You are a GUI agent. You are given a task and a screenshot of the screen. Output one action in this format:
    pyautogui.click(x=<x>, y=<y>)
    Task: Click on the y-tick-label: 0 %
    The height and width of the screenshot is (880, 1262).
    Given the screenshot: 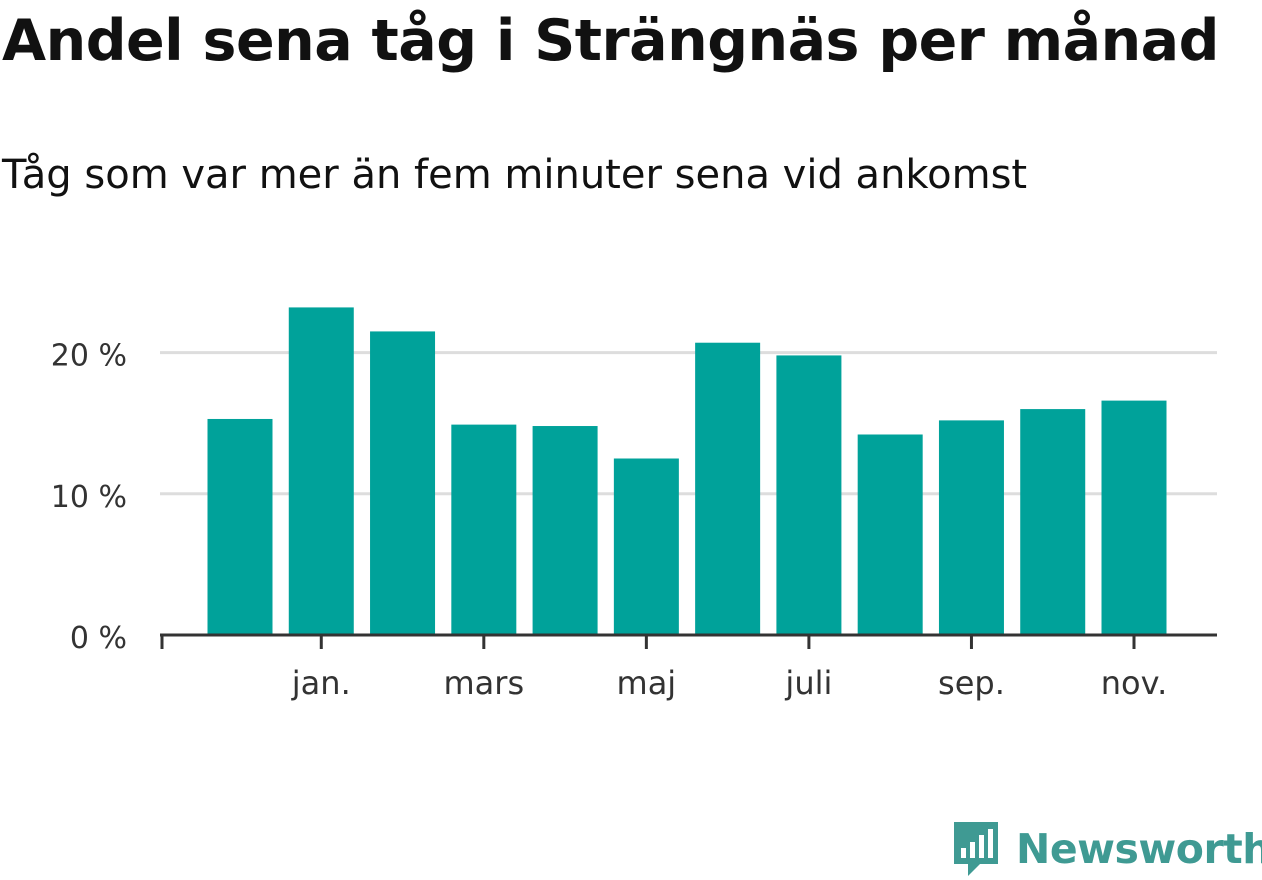 What is the action you would take?
    pyautogui.click(x=98, y=638)
    